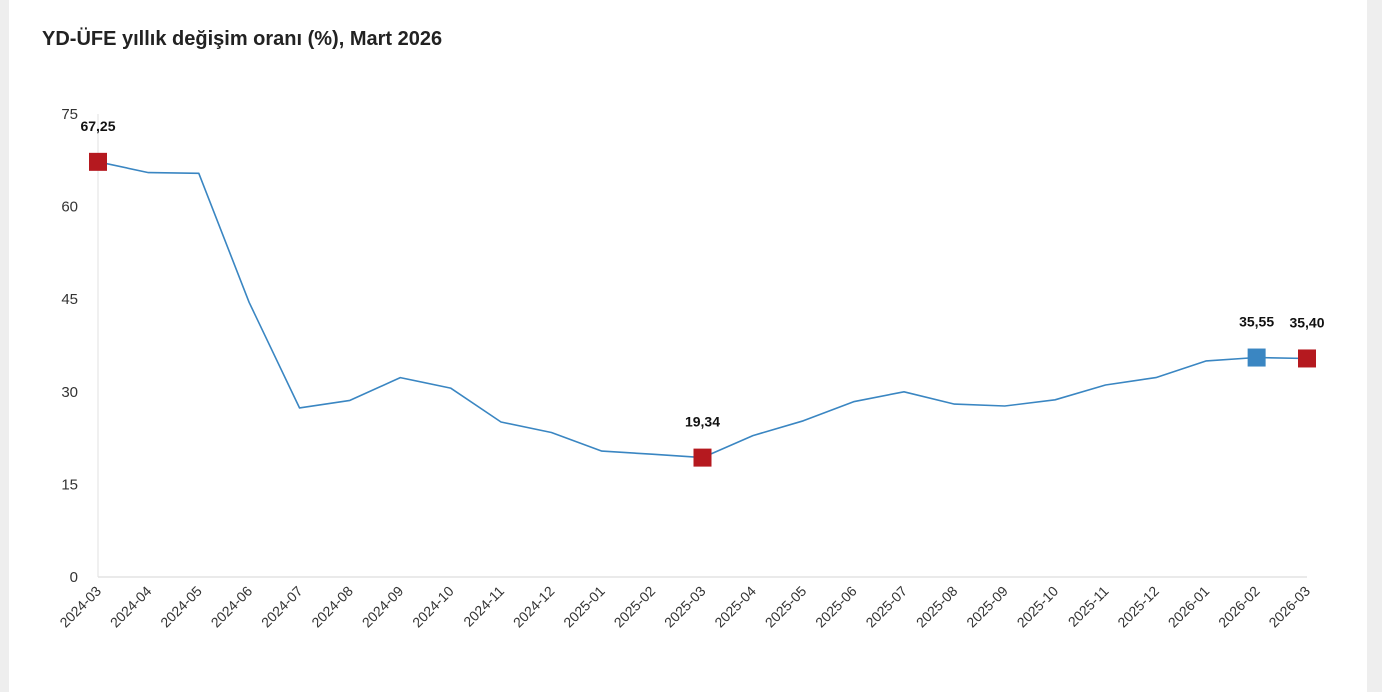  I want to click on x-tick-label: 2024-03, so click(80, 607).